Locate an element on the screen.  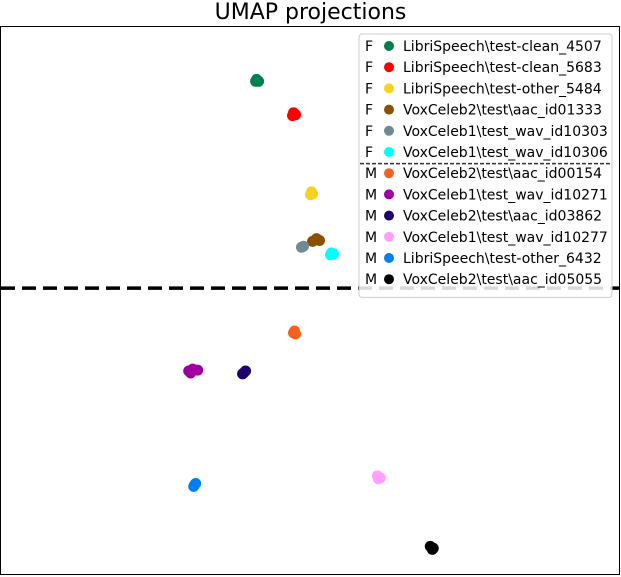
scatter-point-s0-p2 is located at coordinates (256, 81).